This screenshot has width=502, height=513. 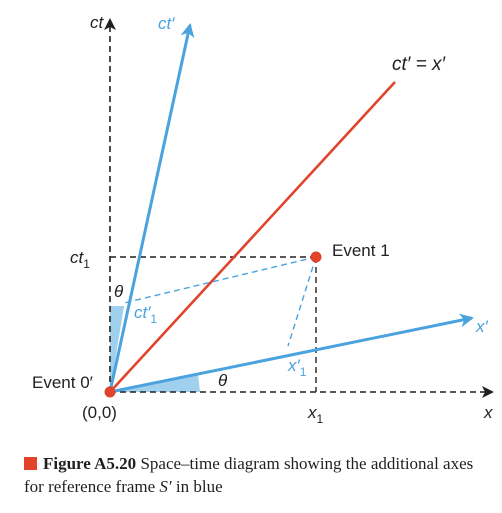 I want to click on theta-top-label: θ, so click(x=119, y=291).